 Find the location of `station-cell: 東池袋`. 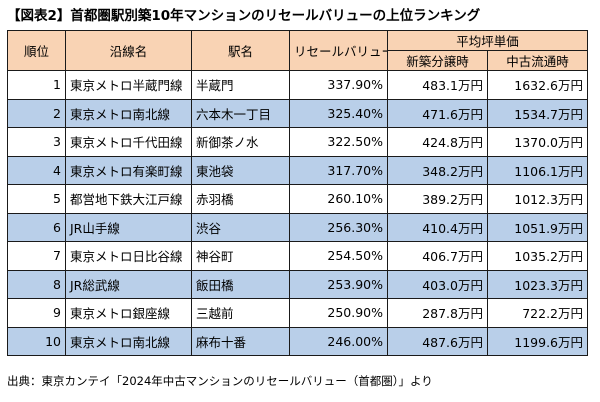

station-cell: 東池袋 is located at coordinates (240, 170).